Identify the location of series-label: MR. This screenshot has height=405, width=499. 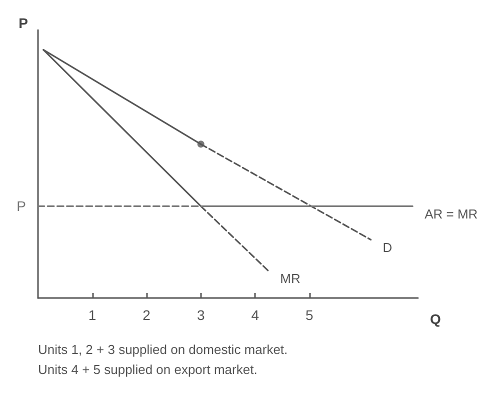
(290, 278).